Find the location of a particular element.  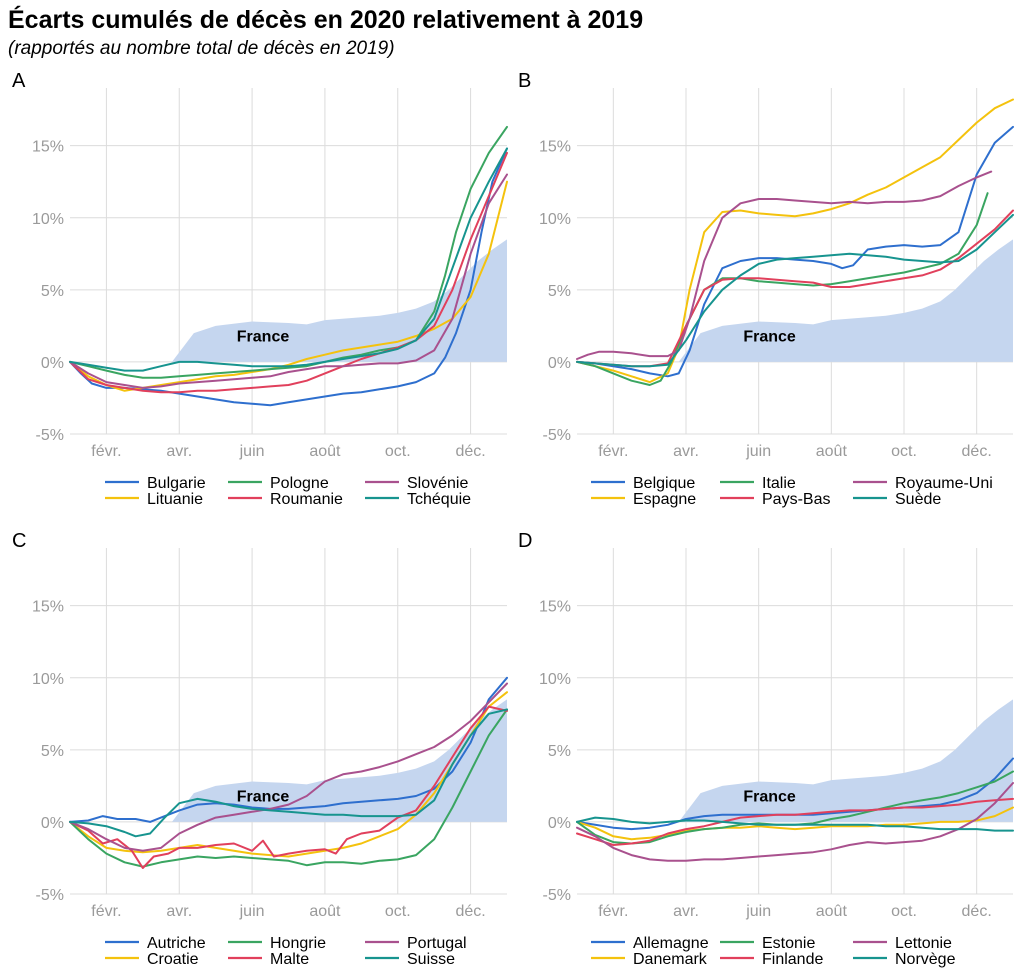

series-line-norvège is located at coordinates (795, 824).